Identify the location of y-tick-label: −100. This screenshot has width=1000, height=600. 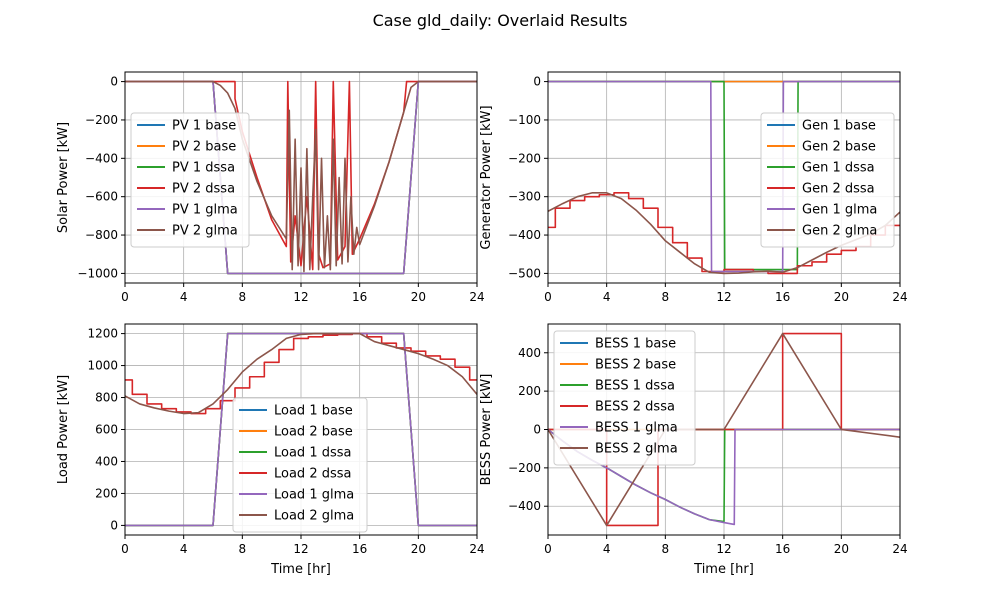
(524, 120).